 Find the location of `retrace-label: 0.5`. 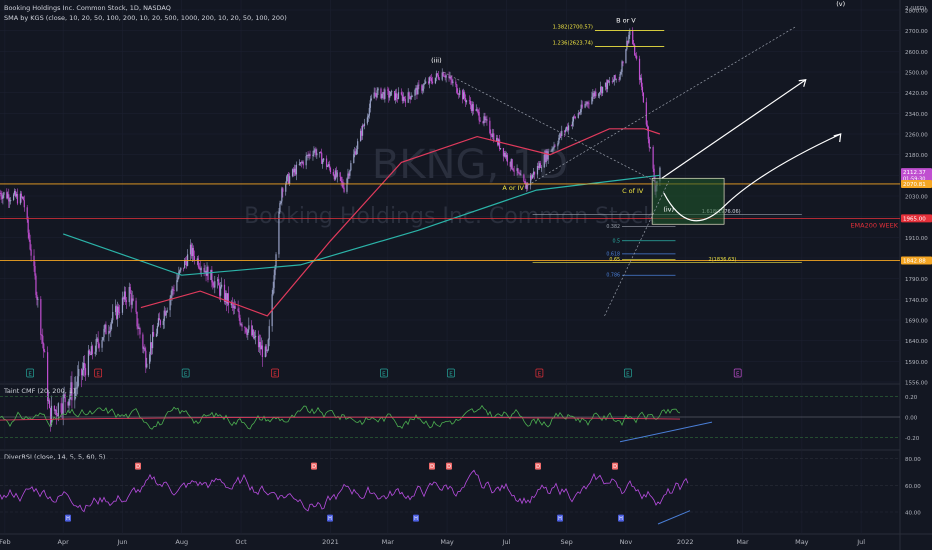

retrace-label: 0.5 is located at coordinates (616, 241).